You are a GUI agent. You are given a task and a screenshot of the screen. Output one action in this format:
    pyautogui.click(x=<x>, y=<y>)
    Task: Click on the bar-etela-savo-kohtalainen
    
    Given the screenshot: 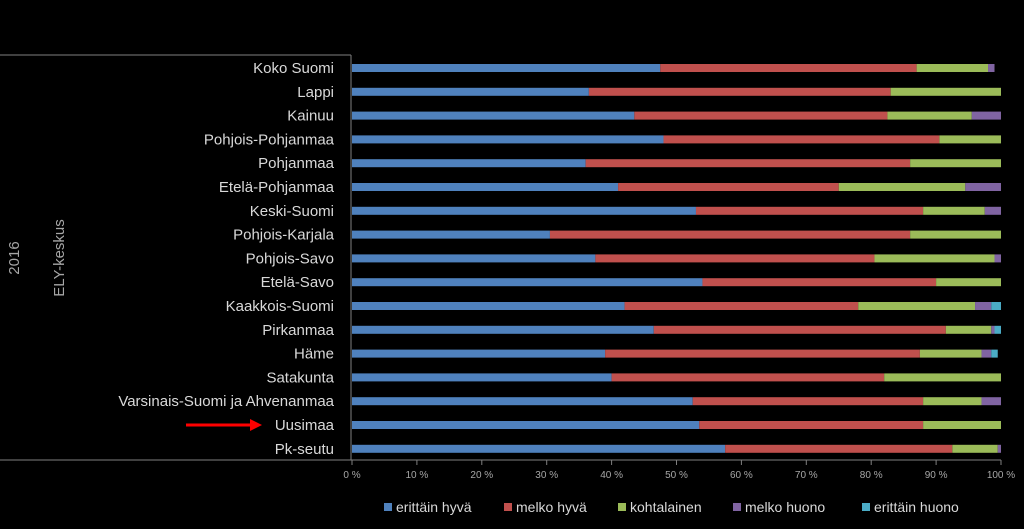 What is the action you would take?
    pyautogui.click(x=968, y=282)
    